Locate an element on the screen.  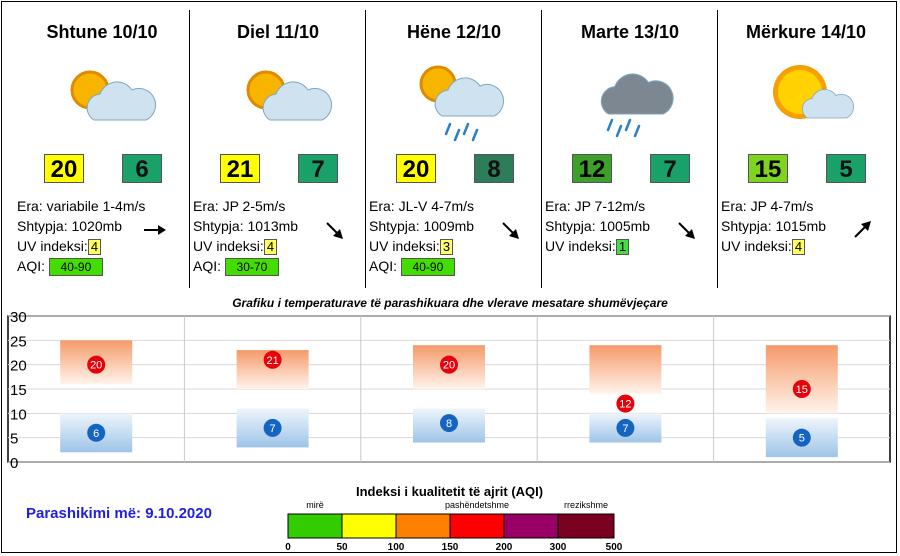
forecast-date: Parashikimi më: 9.10.2020 is located at coordinates (119, 513).